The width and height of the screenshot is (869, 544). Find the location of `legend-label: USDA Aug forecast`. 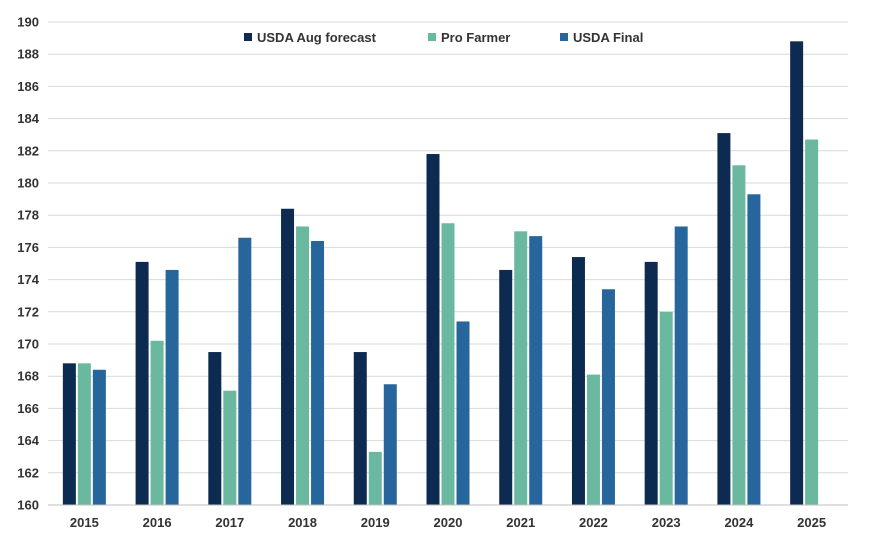

legend-label: USDA Aug forecast is located at coordinates (317, 37).